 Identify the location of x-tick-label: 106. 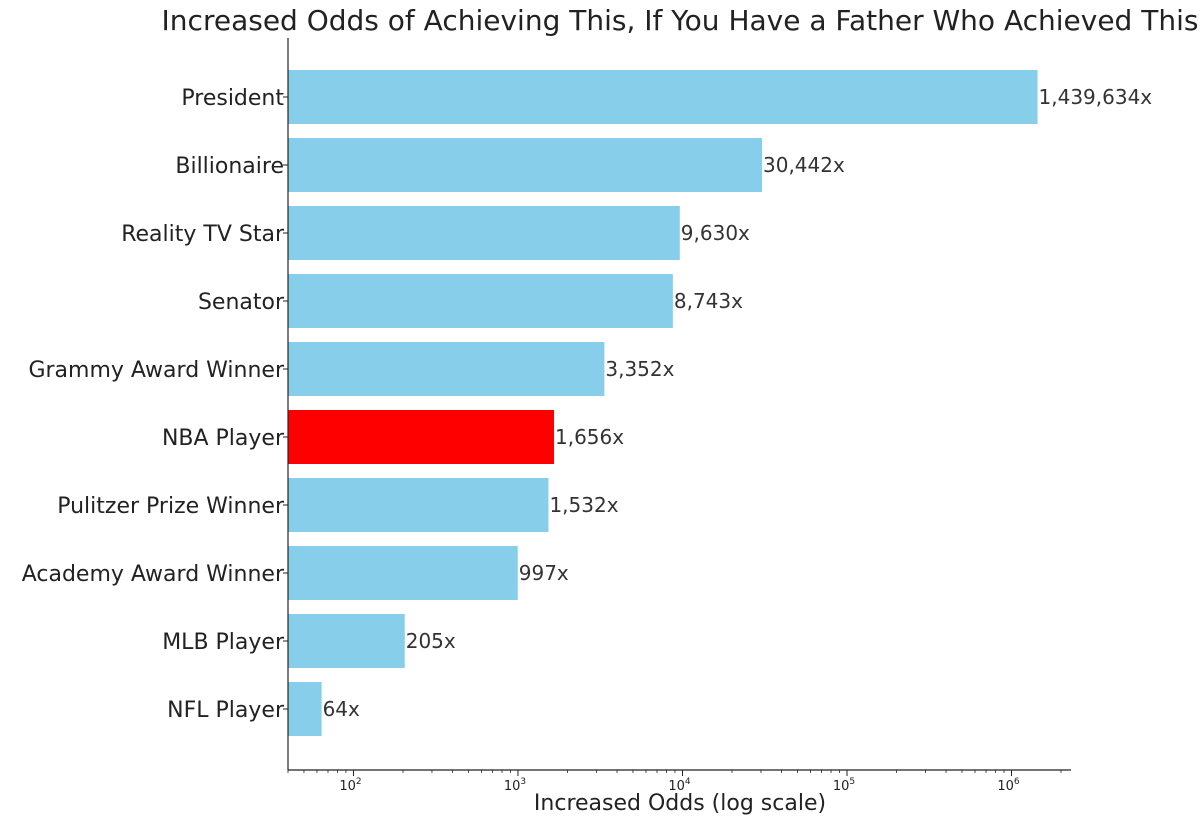
(1008, 785).